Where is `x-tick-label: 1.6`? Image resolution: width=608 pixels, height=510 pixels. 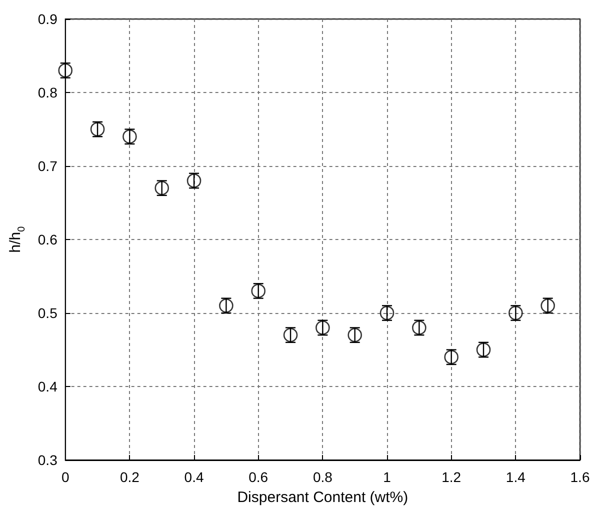
x-tick-label: 1.6 is located at coordinates (580, 477).